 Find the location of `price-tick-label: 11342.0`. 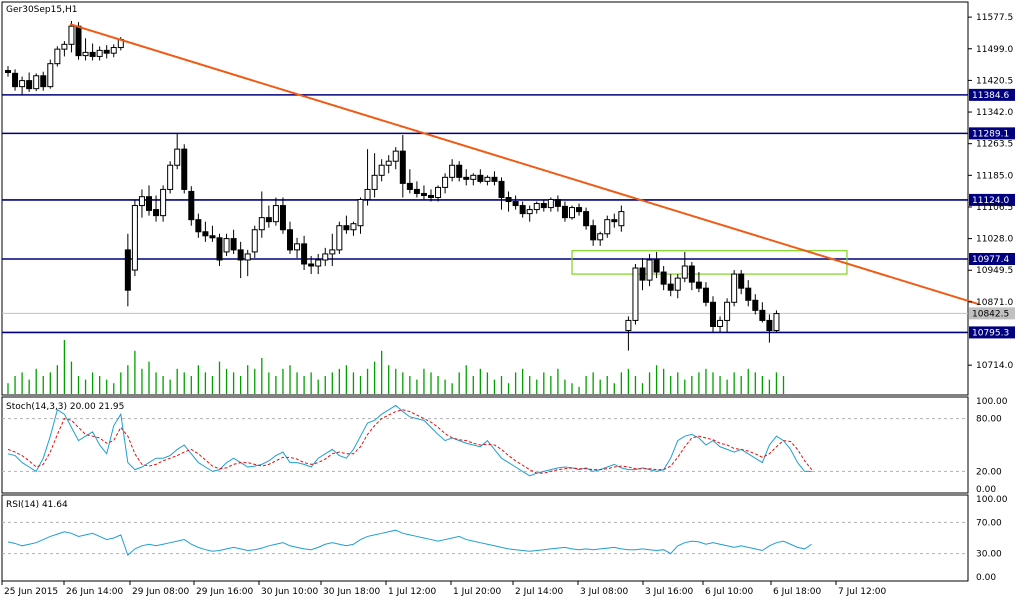

price-tick-label: 11342.0 is located at coordinates (994, 113).